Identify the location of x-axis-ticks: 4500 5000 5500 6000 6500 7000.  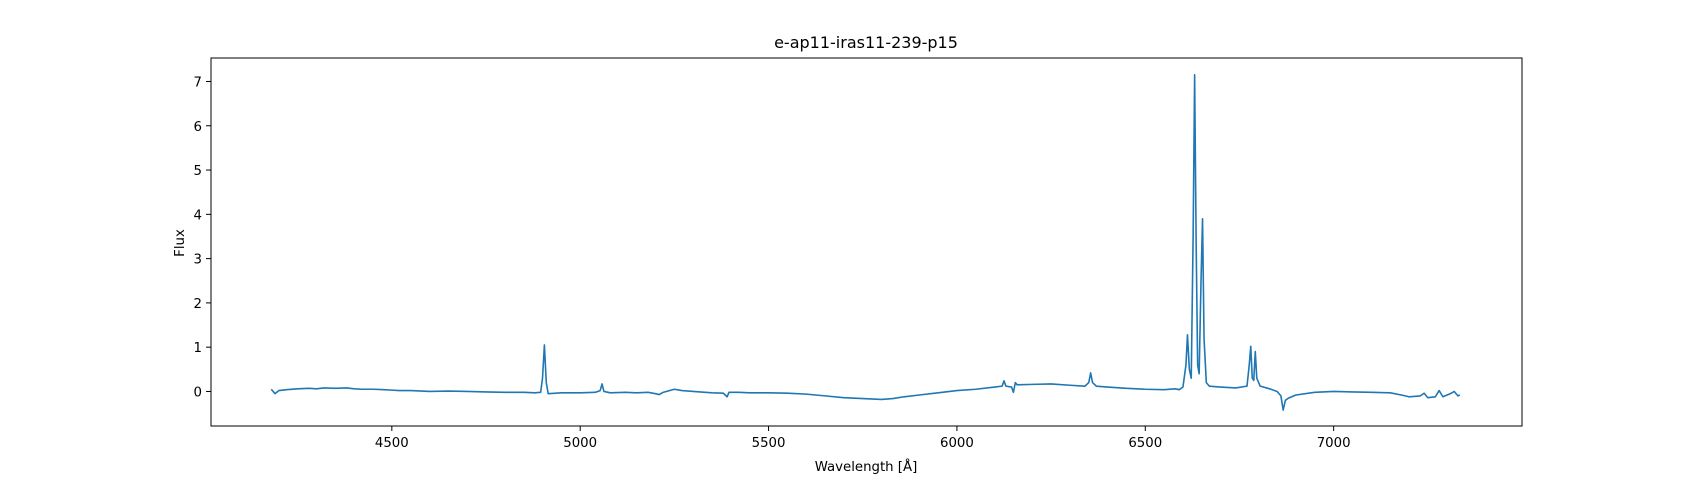
(863, 438).